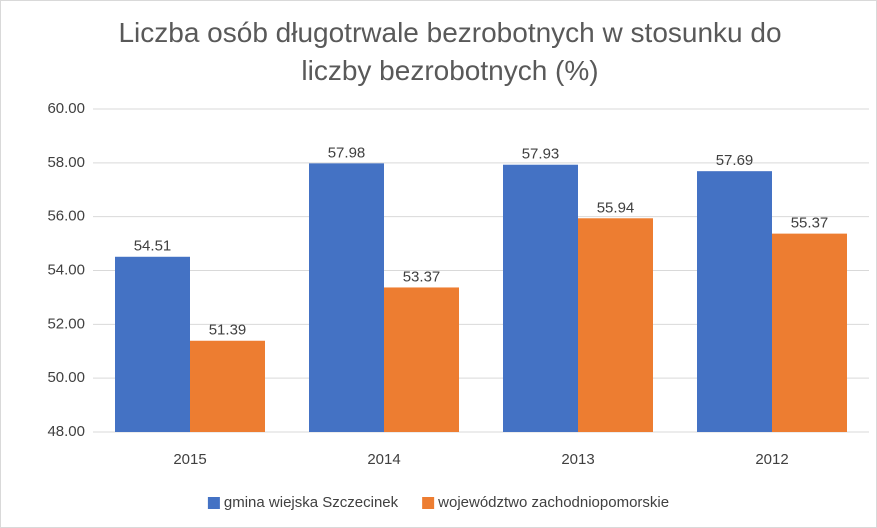  I want to click on x-tick-label: 2013, so click(577, 459).